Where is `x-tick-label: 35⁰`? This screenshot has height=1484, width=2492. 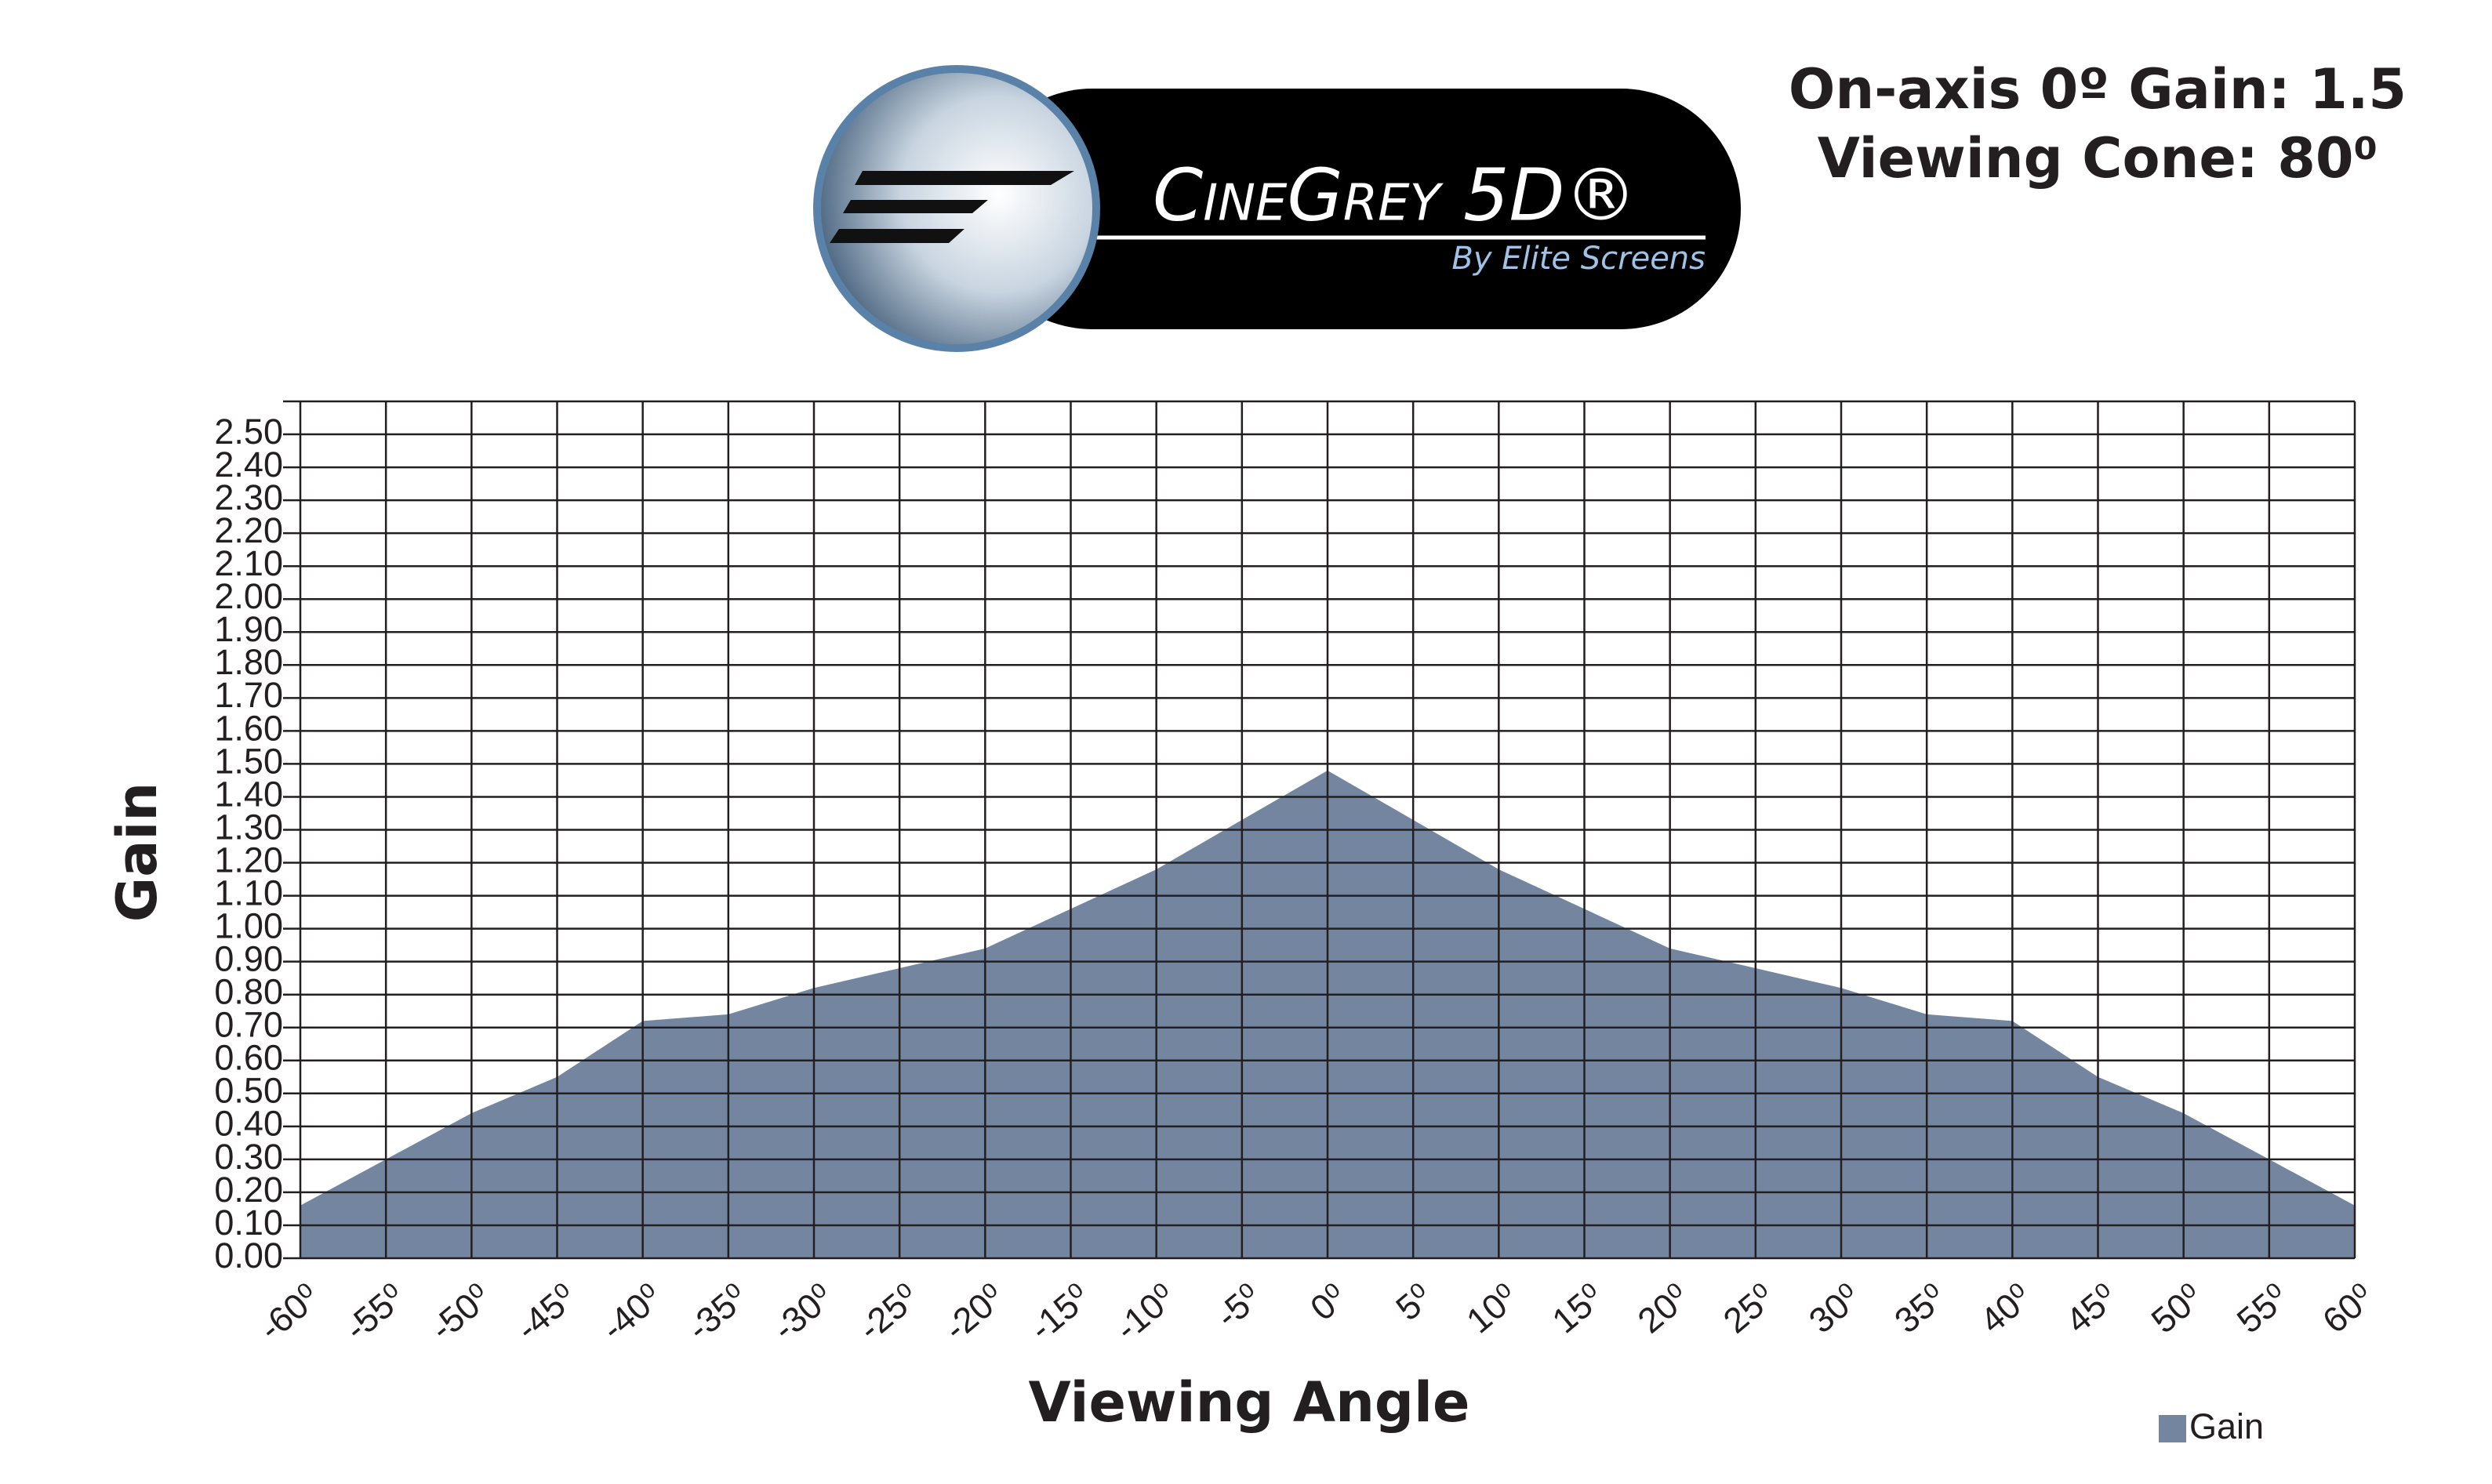
x-tick-label: 35⁰ is located at coordinates (1920, 1308).